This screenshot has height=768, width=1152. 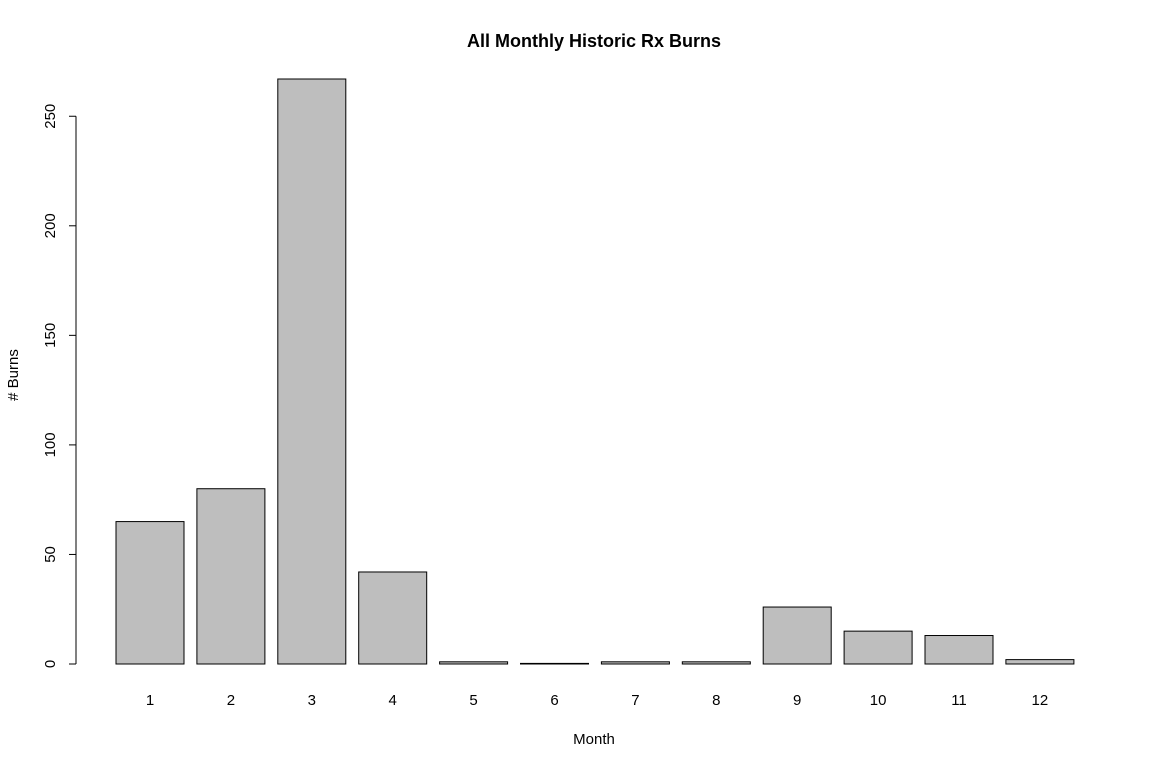 What do you see at coordinates (50, 225) in the screenshot?
I see `y-tick-label: 200` at bounding box center [50, 225].